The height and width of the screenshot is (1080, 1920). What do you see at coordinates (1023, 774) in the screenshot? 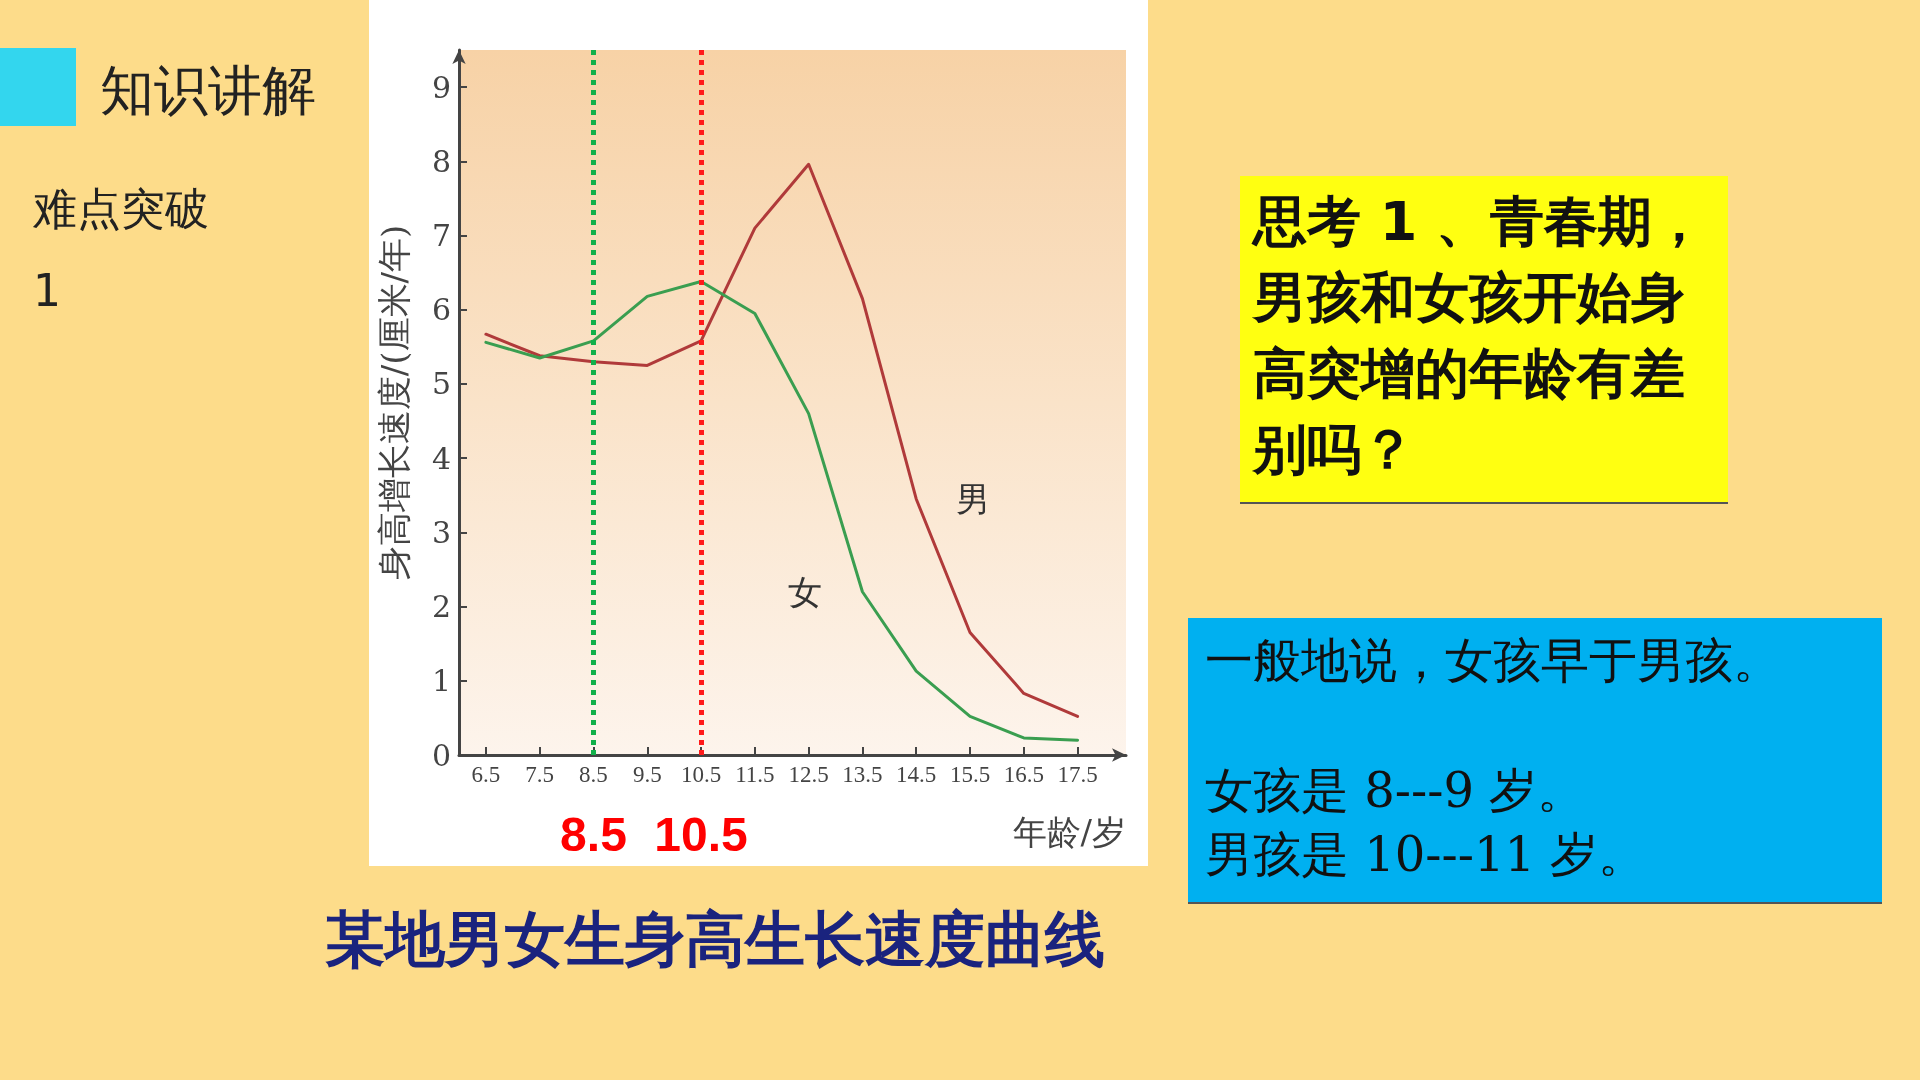
I see `x-tick-label: 16.5` at bounding box center [1023, 774].